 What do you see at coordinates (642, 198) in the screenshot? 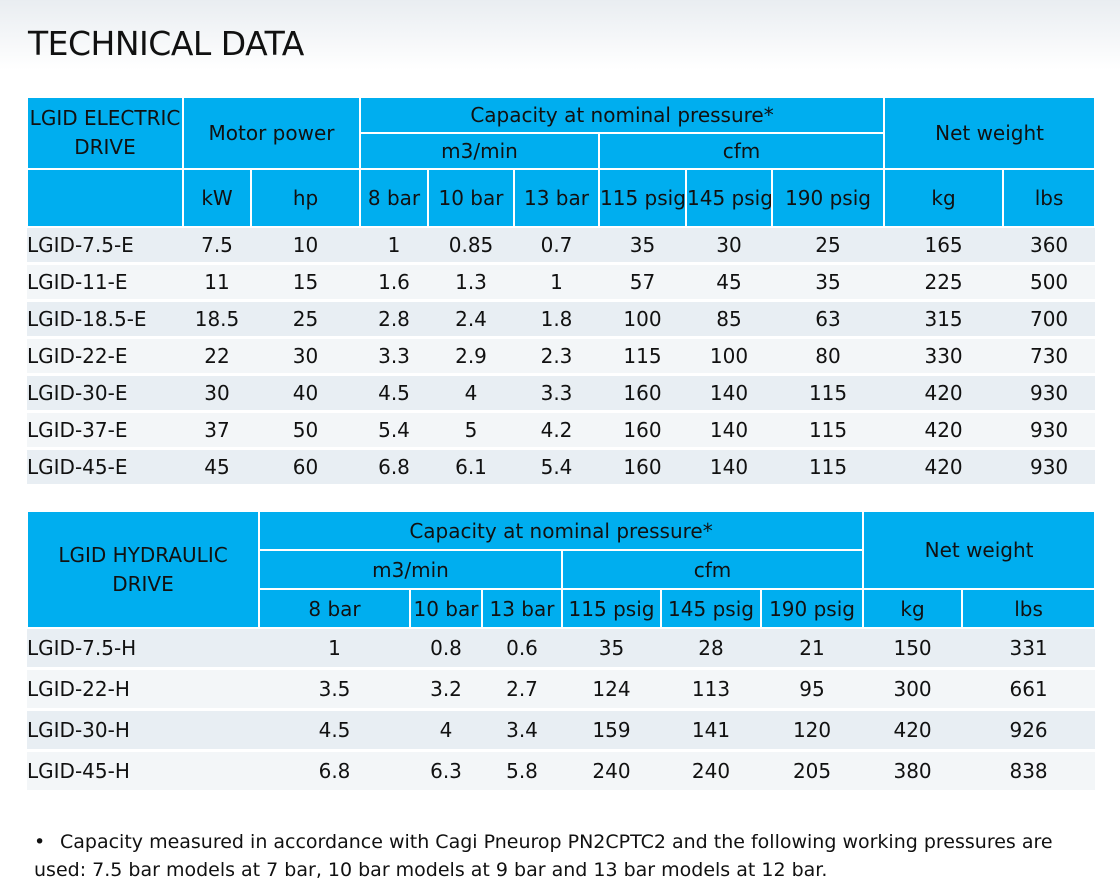
I see `unit-header: 115 psig` at bounding box center [642, 198].